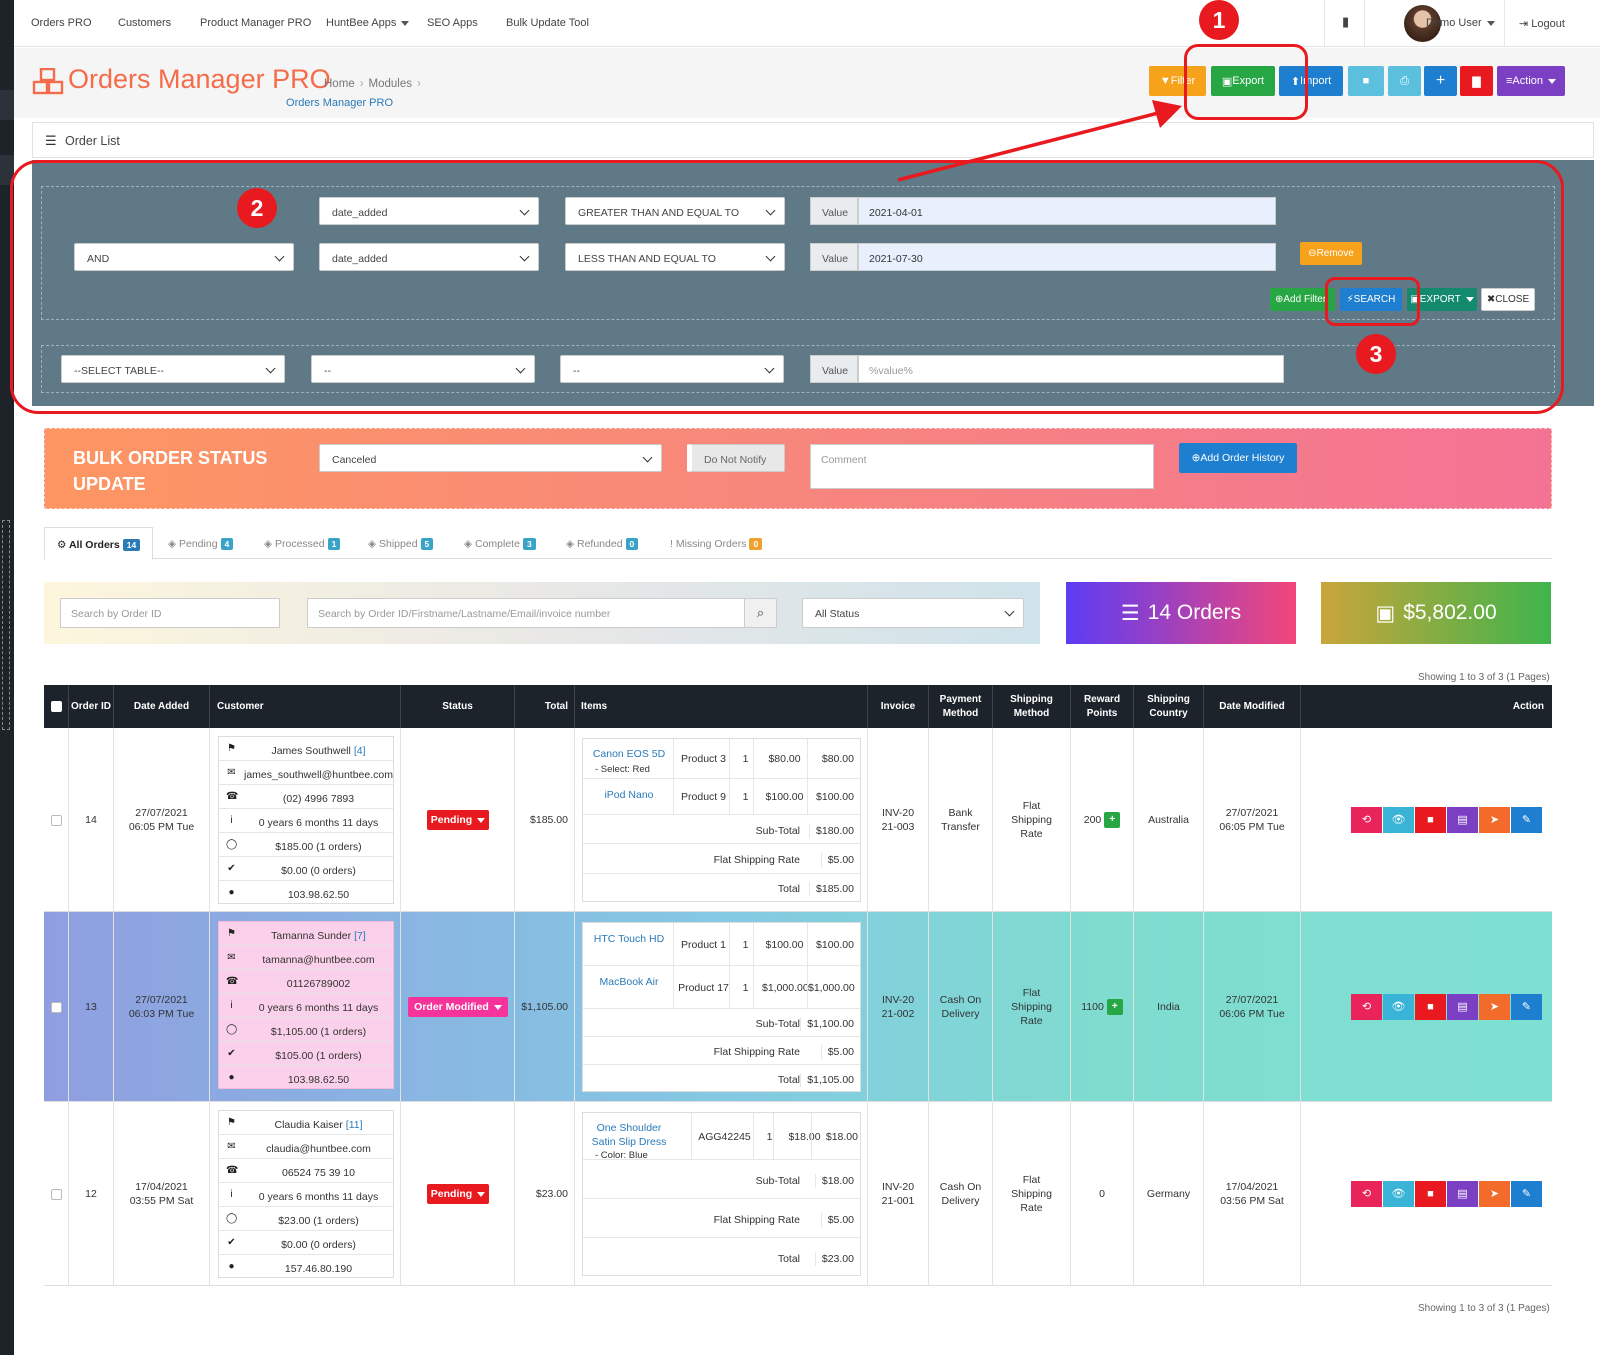 The height and width of the screenshot is (1355, 1600). I want to click on bulk-status-select: Canceled, so click(490, 458).